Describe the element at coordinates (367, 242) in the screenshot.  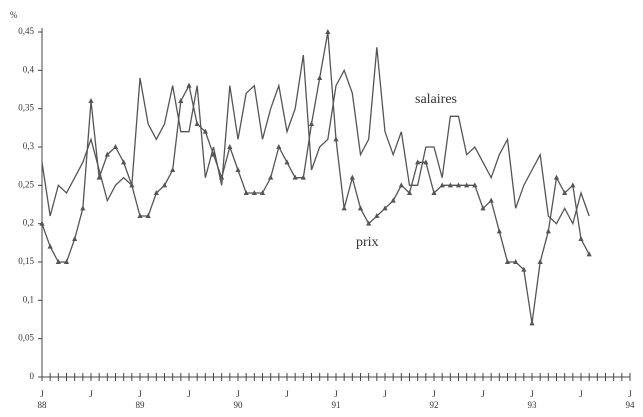
I see `series-annotation: prix` at that location.